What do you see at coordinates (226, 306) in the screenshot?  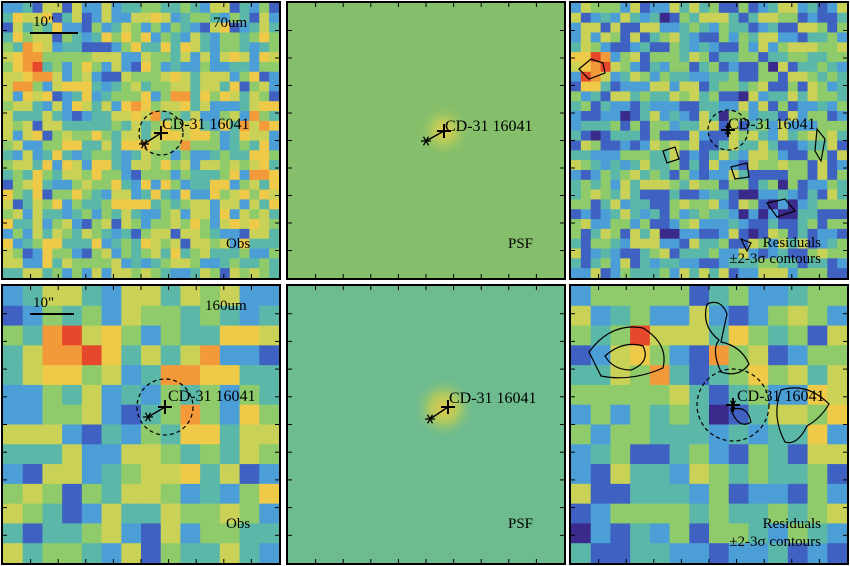 I see `band-label: 160um` at bounding box center [226, 306].